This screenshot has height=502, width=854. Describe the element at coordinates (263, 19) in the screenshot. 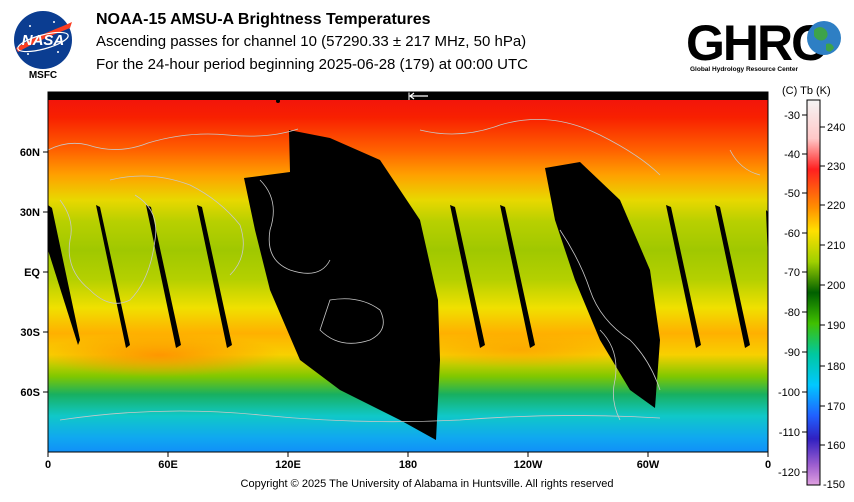

I see `page-title: NOAA-15 AMSU-A Brightness Temperatures` at that location.